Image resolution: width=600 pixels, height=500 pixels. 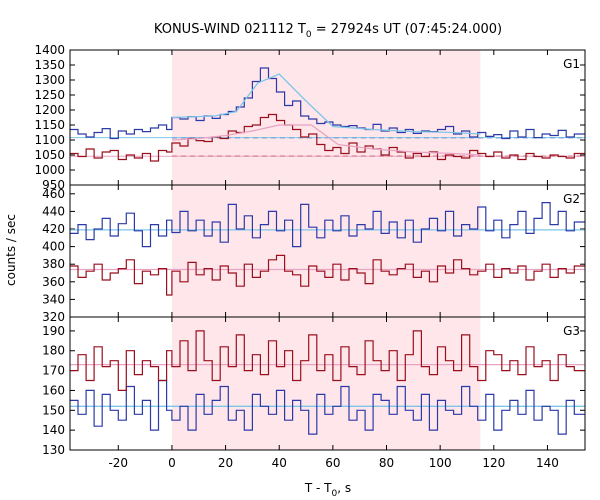 What do you see at coordinates (53, 331) in the screenshot?
I see `g3-ytick-label: 190` at bounding box center [53, 331].